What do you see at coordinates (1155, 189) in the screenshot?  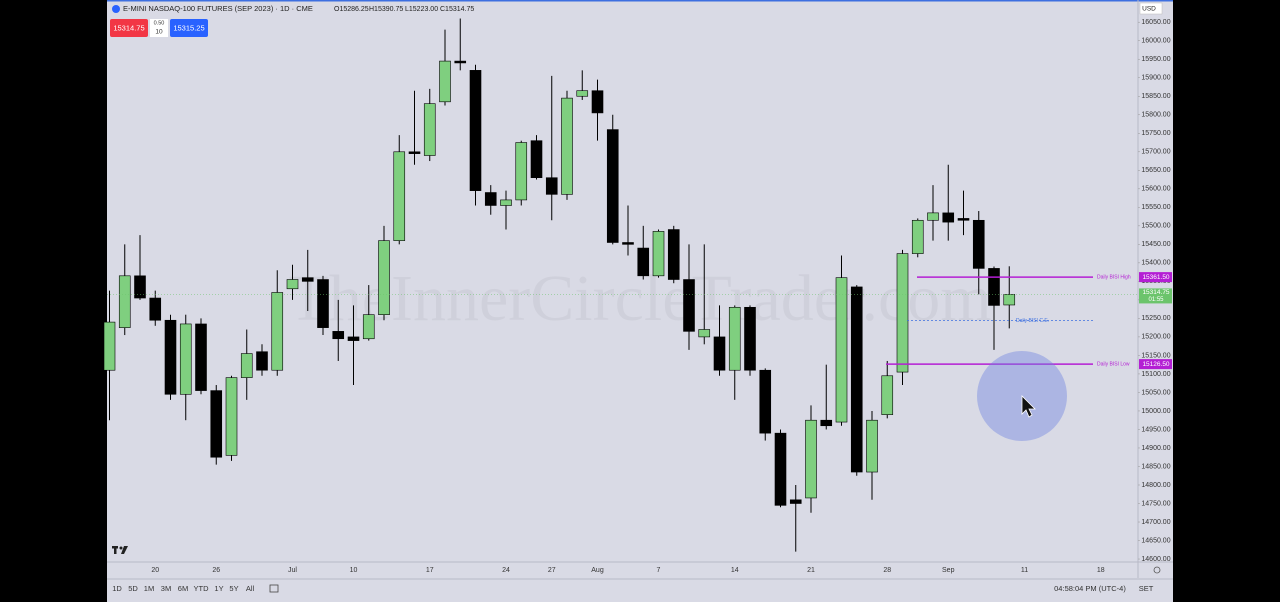 I see `y-tick-label: 15600.00` at bounding box center [1155, 189].